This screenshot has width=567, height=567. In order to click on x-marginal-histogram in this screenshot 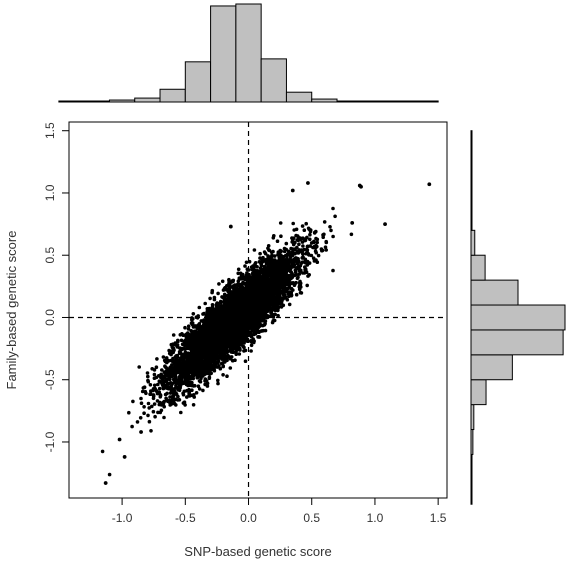, I will do `click(248, 53)`.